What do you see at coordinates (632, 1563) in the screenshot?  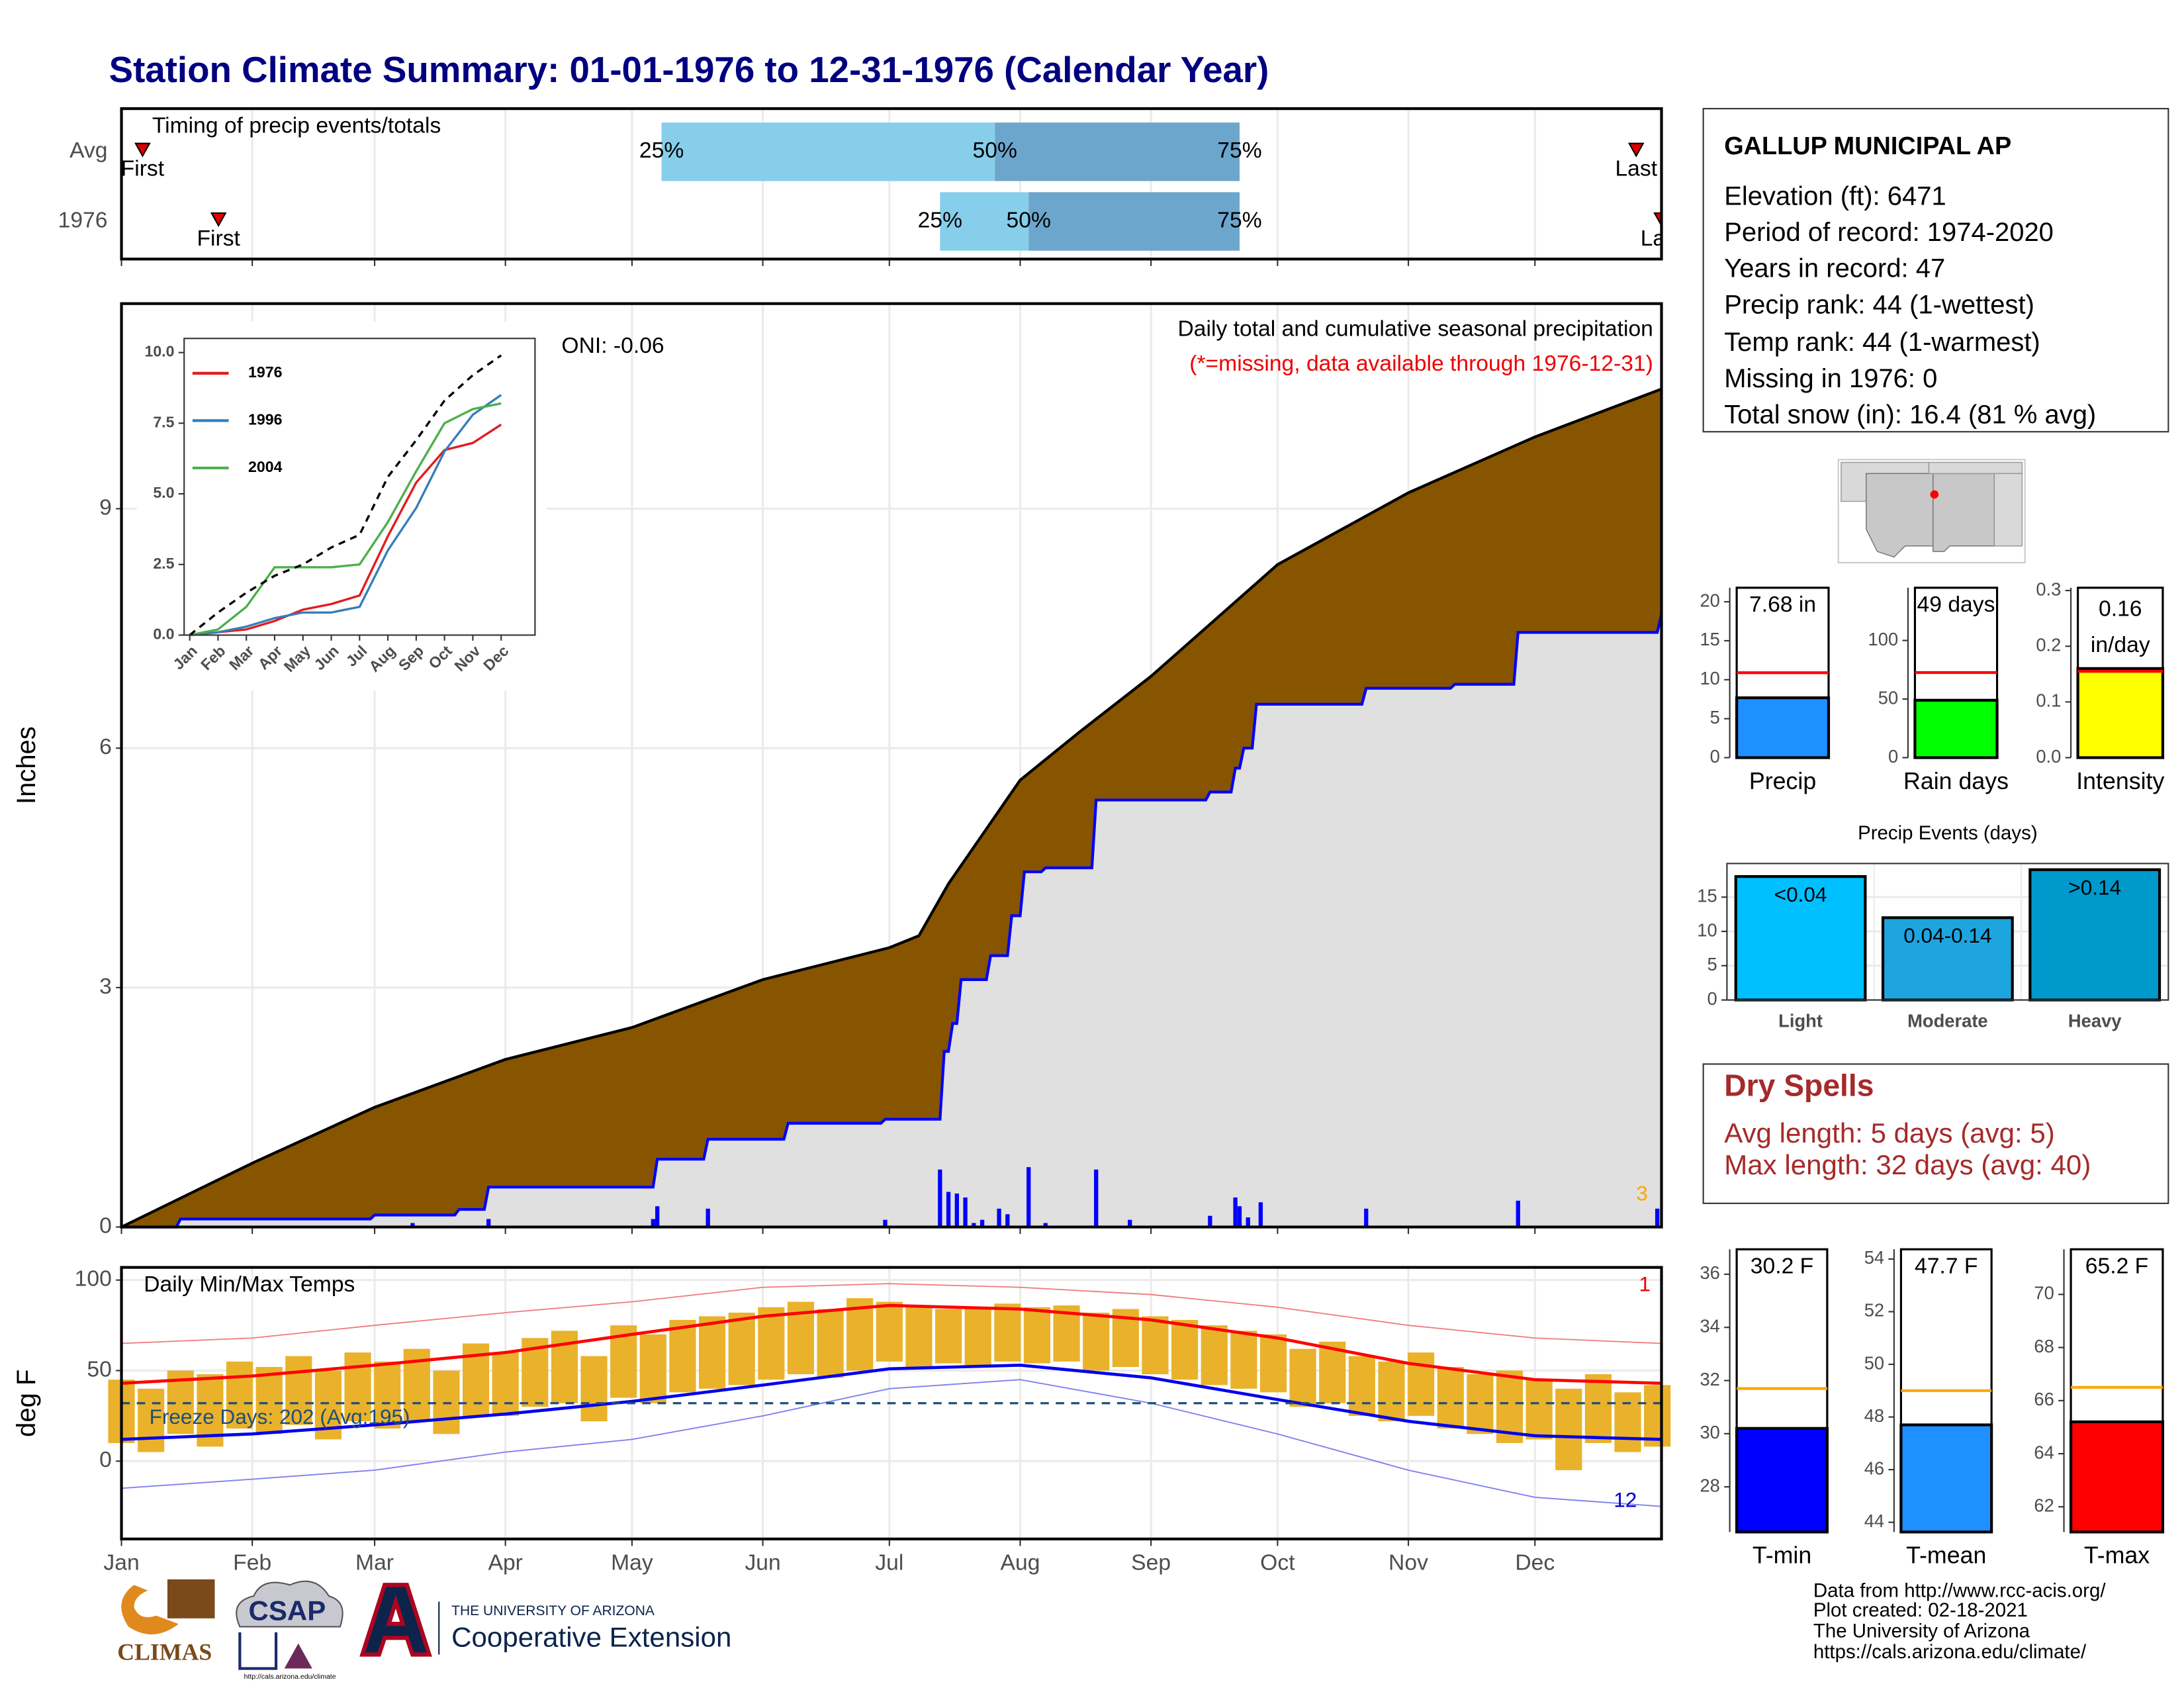 I see `x-tick-label: May` at bounding box center [632, 1563].